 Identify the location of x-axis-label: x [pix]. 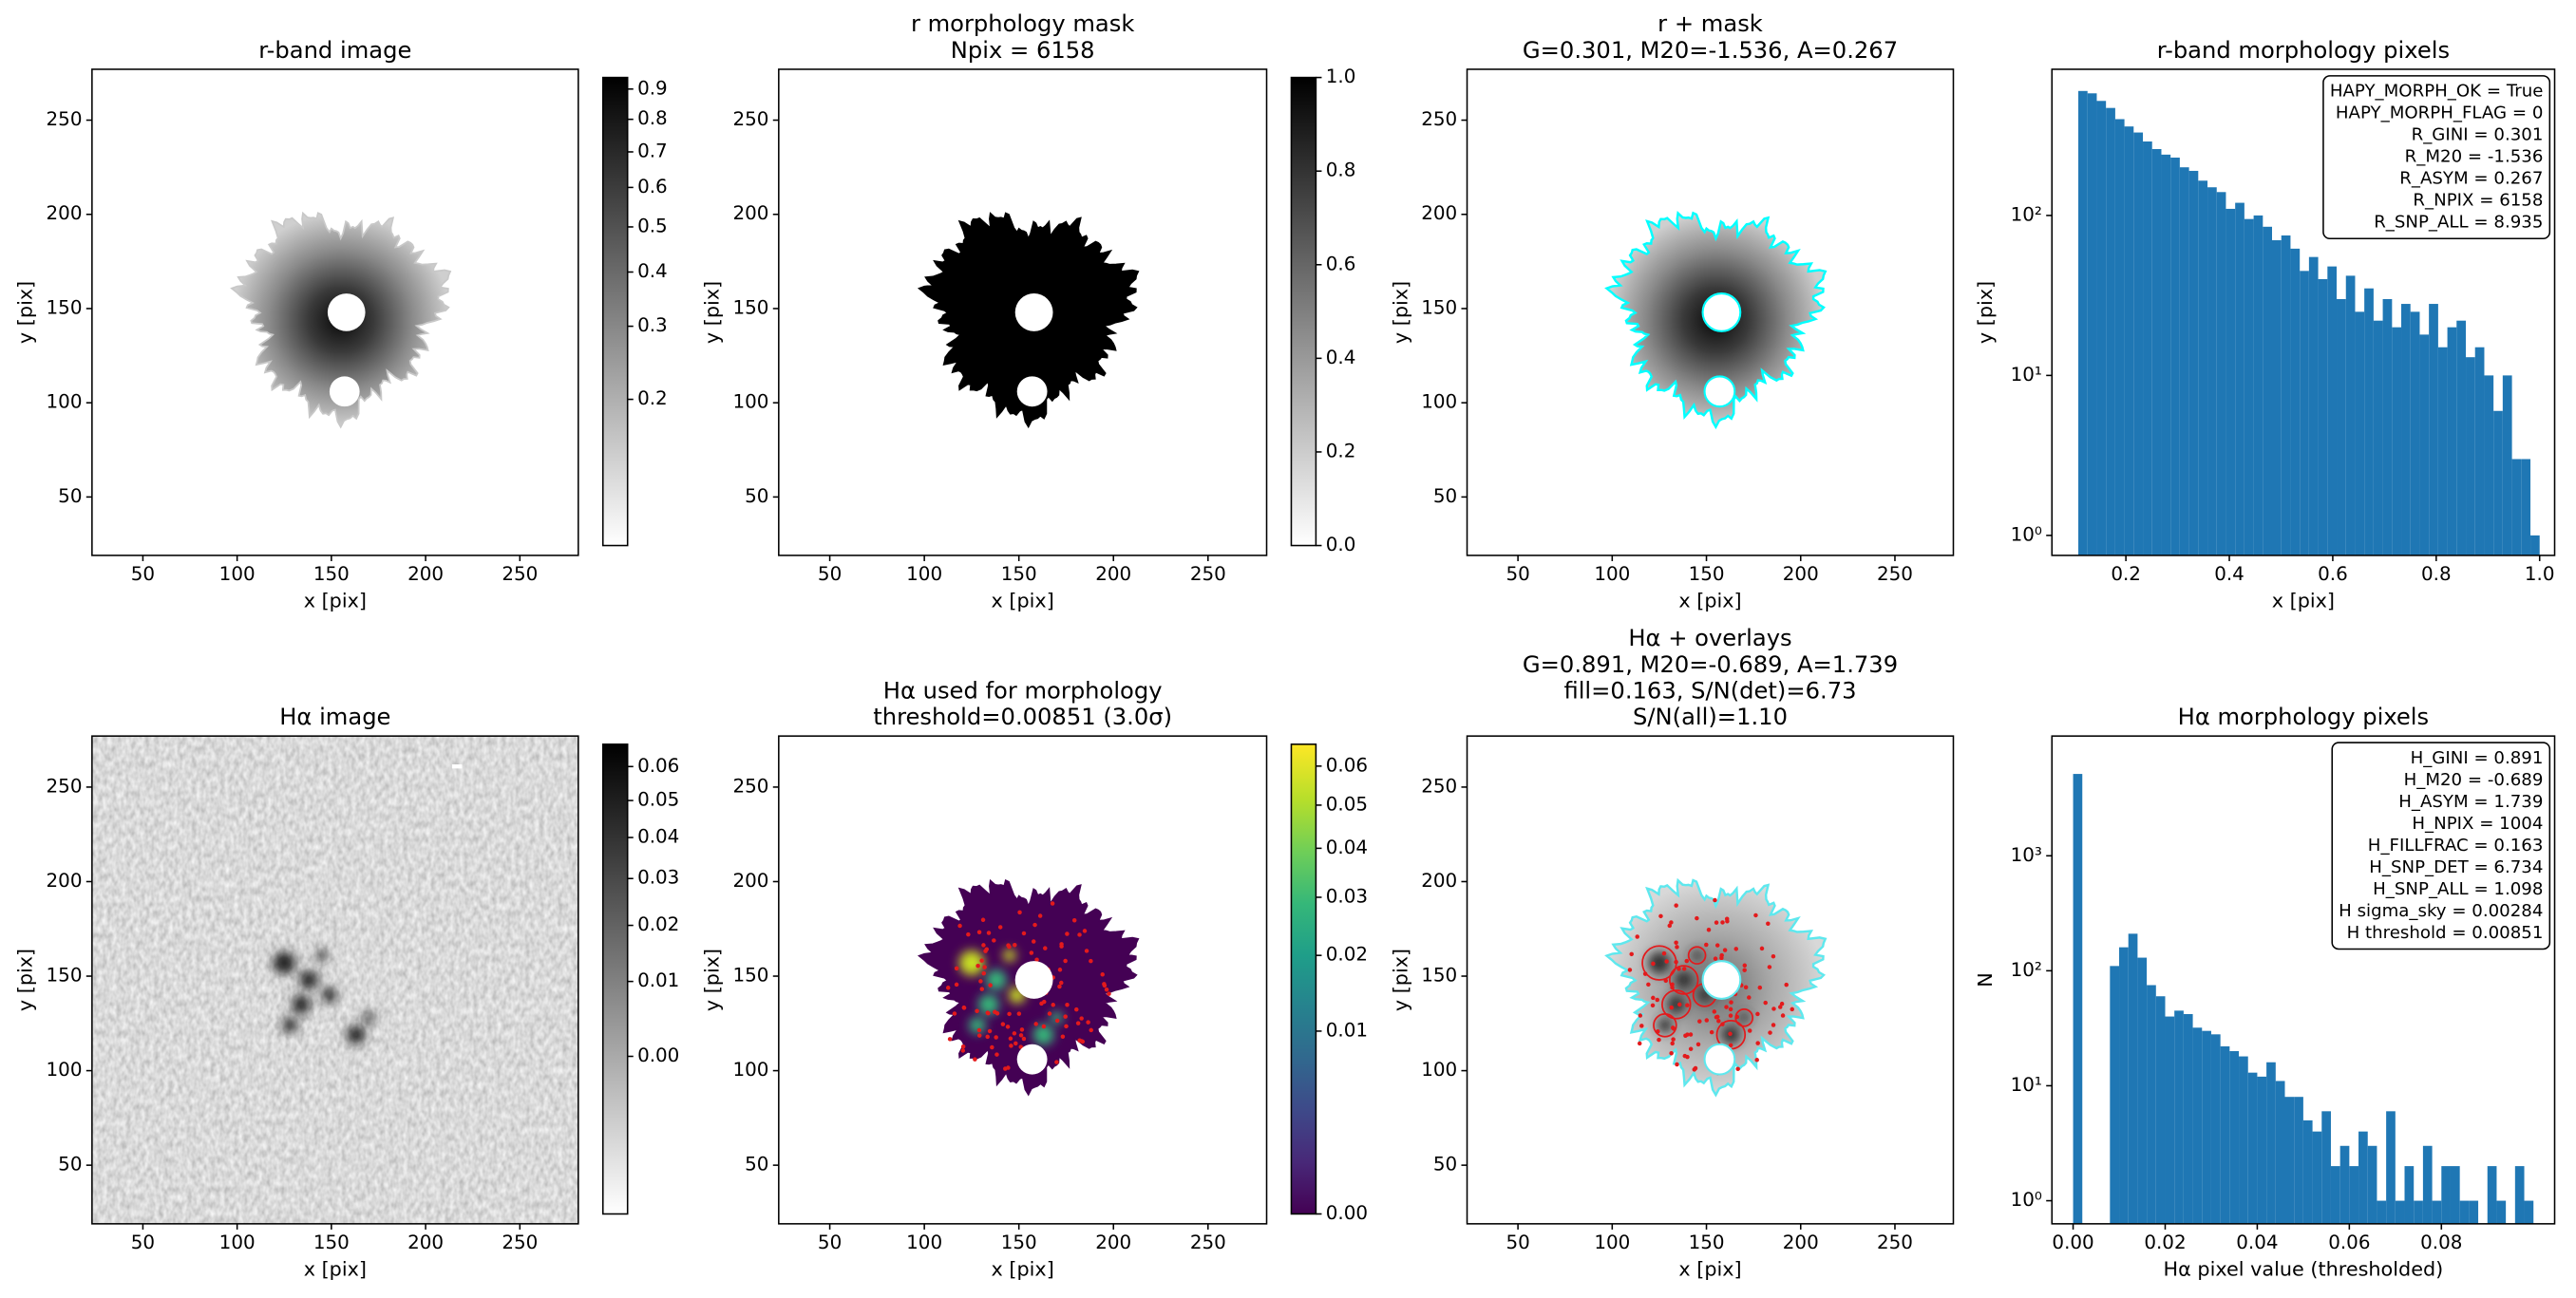
(1709, 600).